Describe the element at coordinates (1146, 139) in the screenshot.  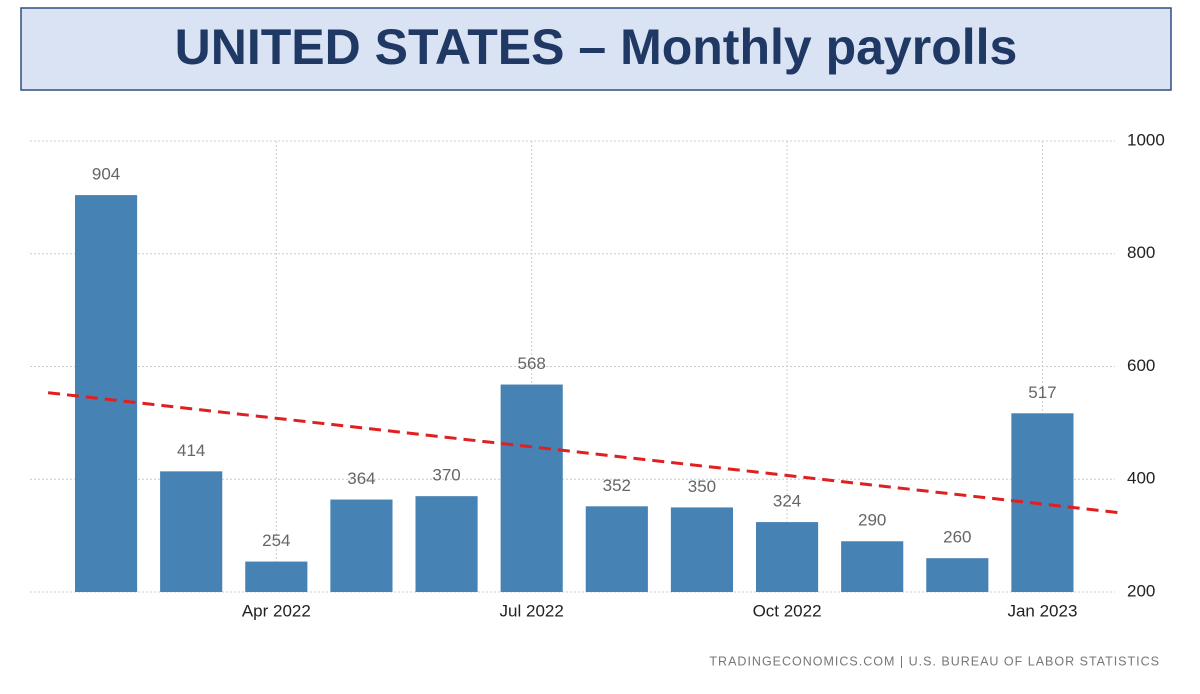
I see `y-tick-label: 1000` at that location.